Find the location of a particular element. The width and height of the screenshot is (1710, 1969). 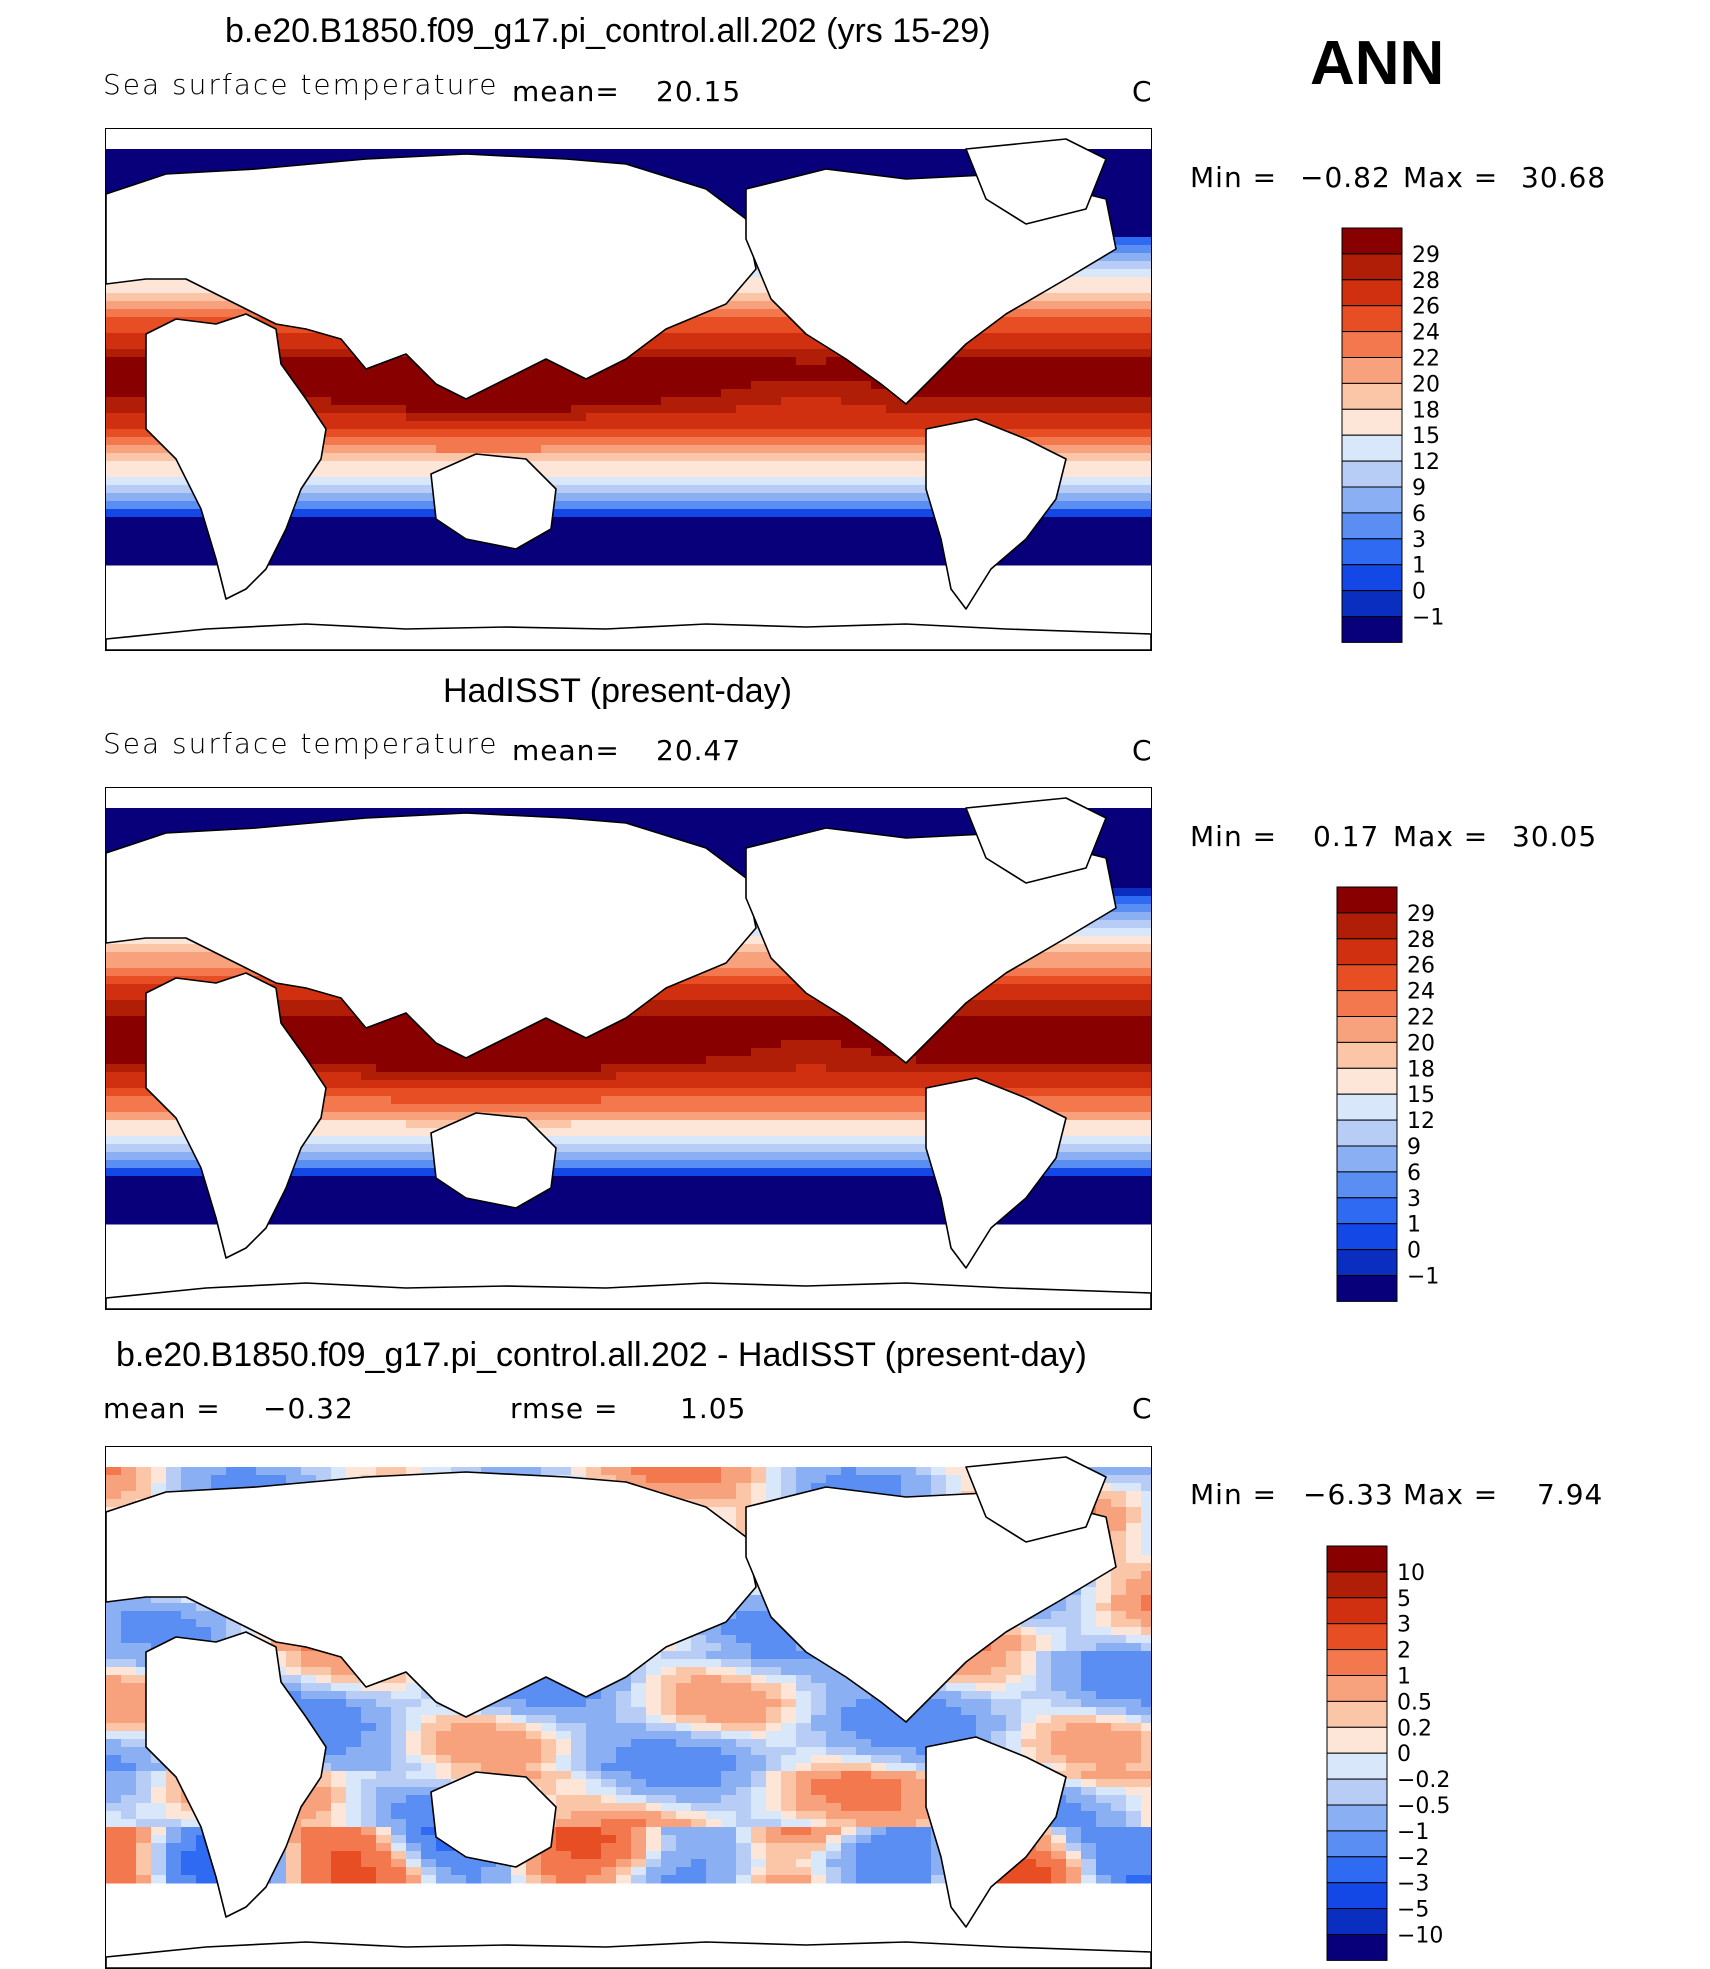

coastline is located at coordinates (1036, 181).